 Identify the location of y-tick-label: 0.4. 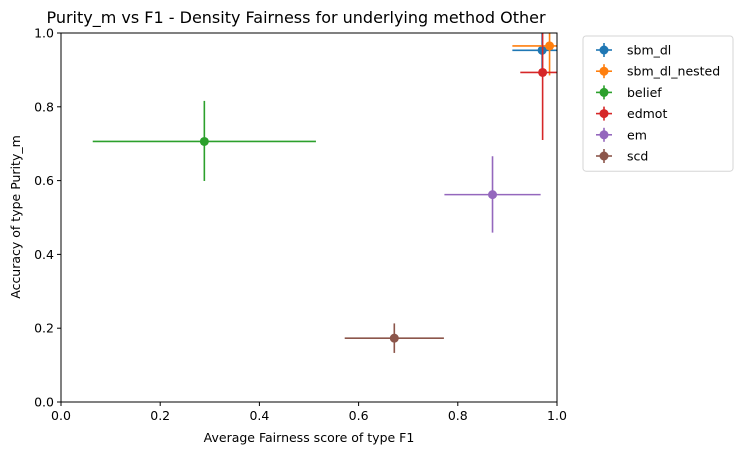
(44, 254).